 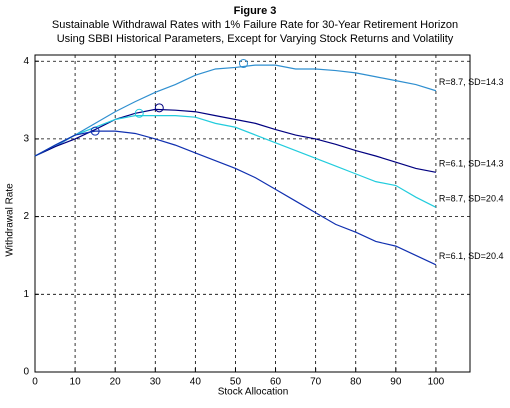 What do you see at coordinates (255, 11) in the screenshot?
I see `chart-title: Figure 3` at bounding box center [255, 11].